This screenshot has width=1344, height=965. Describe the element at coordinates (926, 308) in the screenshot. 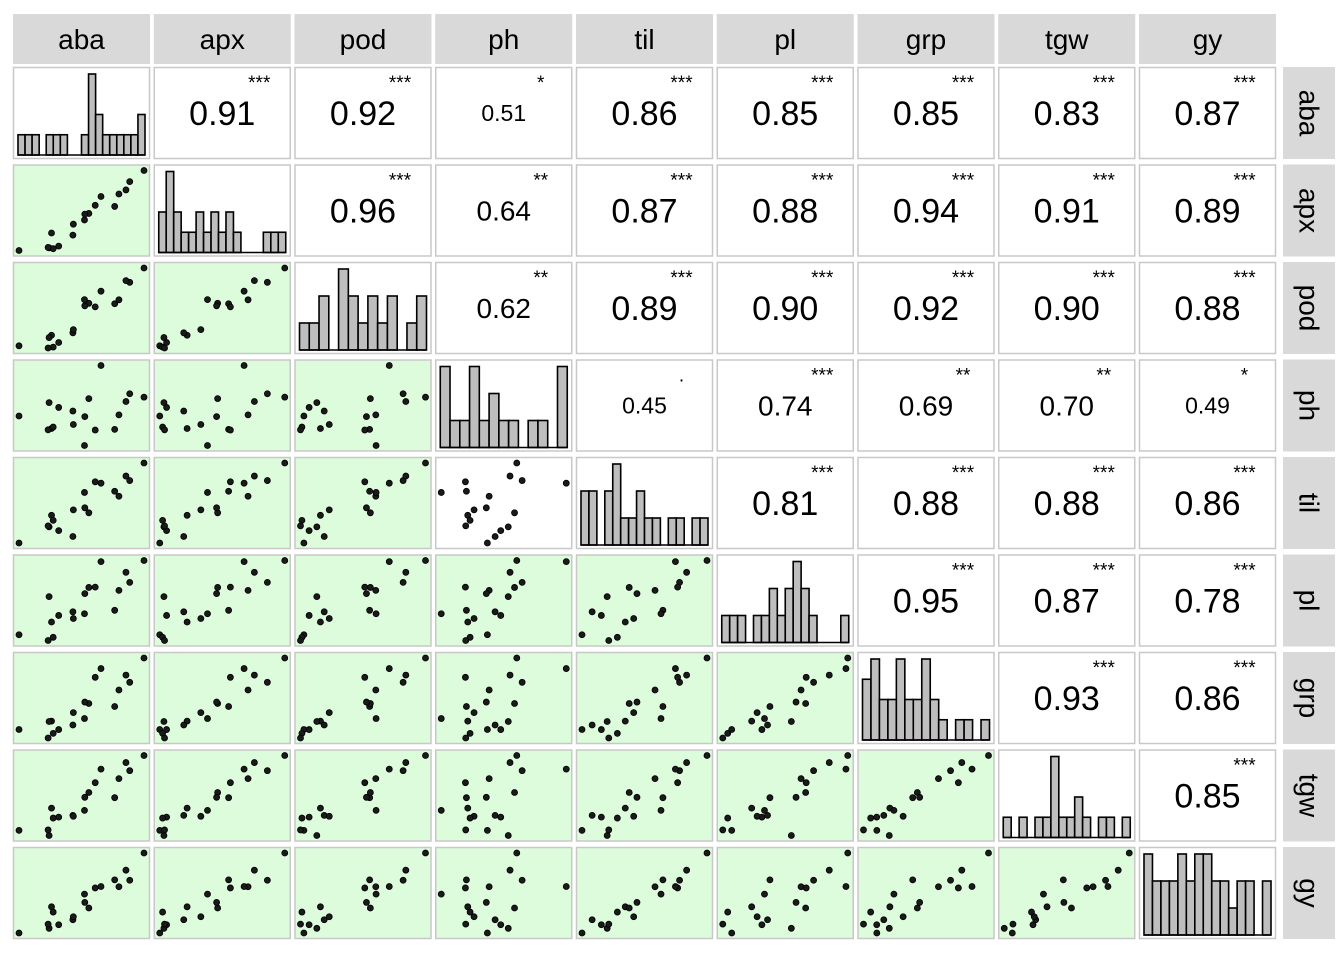

I see `panel-pod-grp: 0.92***` at that location.